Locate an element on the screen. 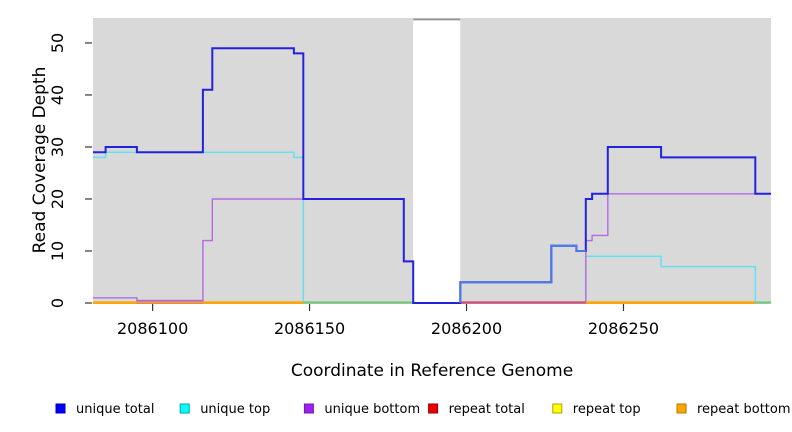  legend-label-repeat-top: repeat top is located at coordinates (607, 409).